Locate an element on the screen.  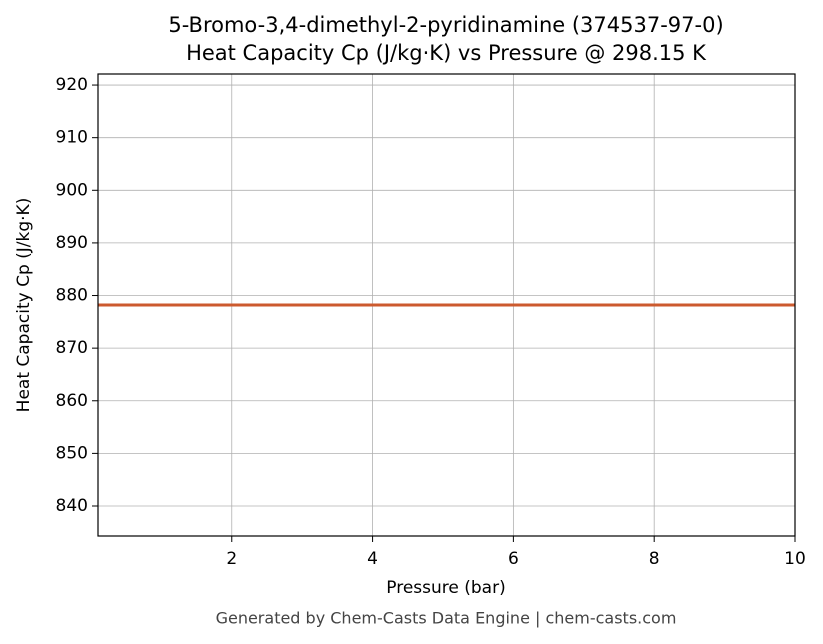
x-tick-label: 8 is located at coordinates (654, 559).